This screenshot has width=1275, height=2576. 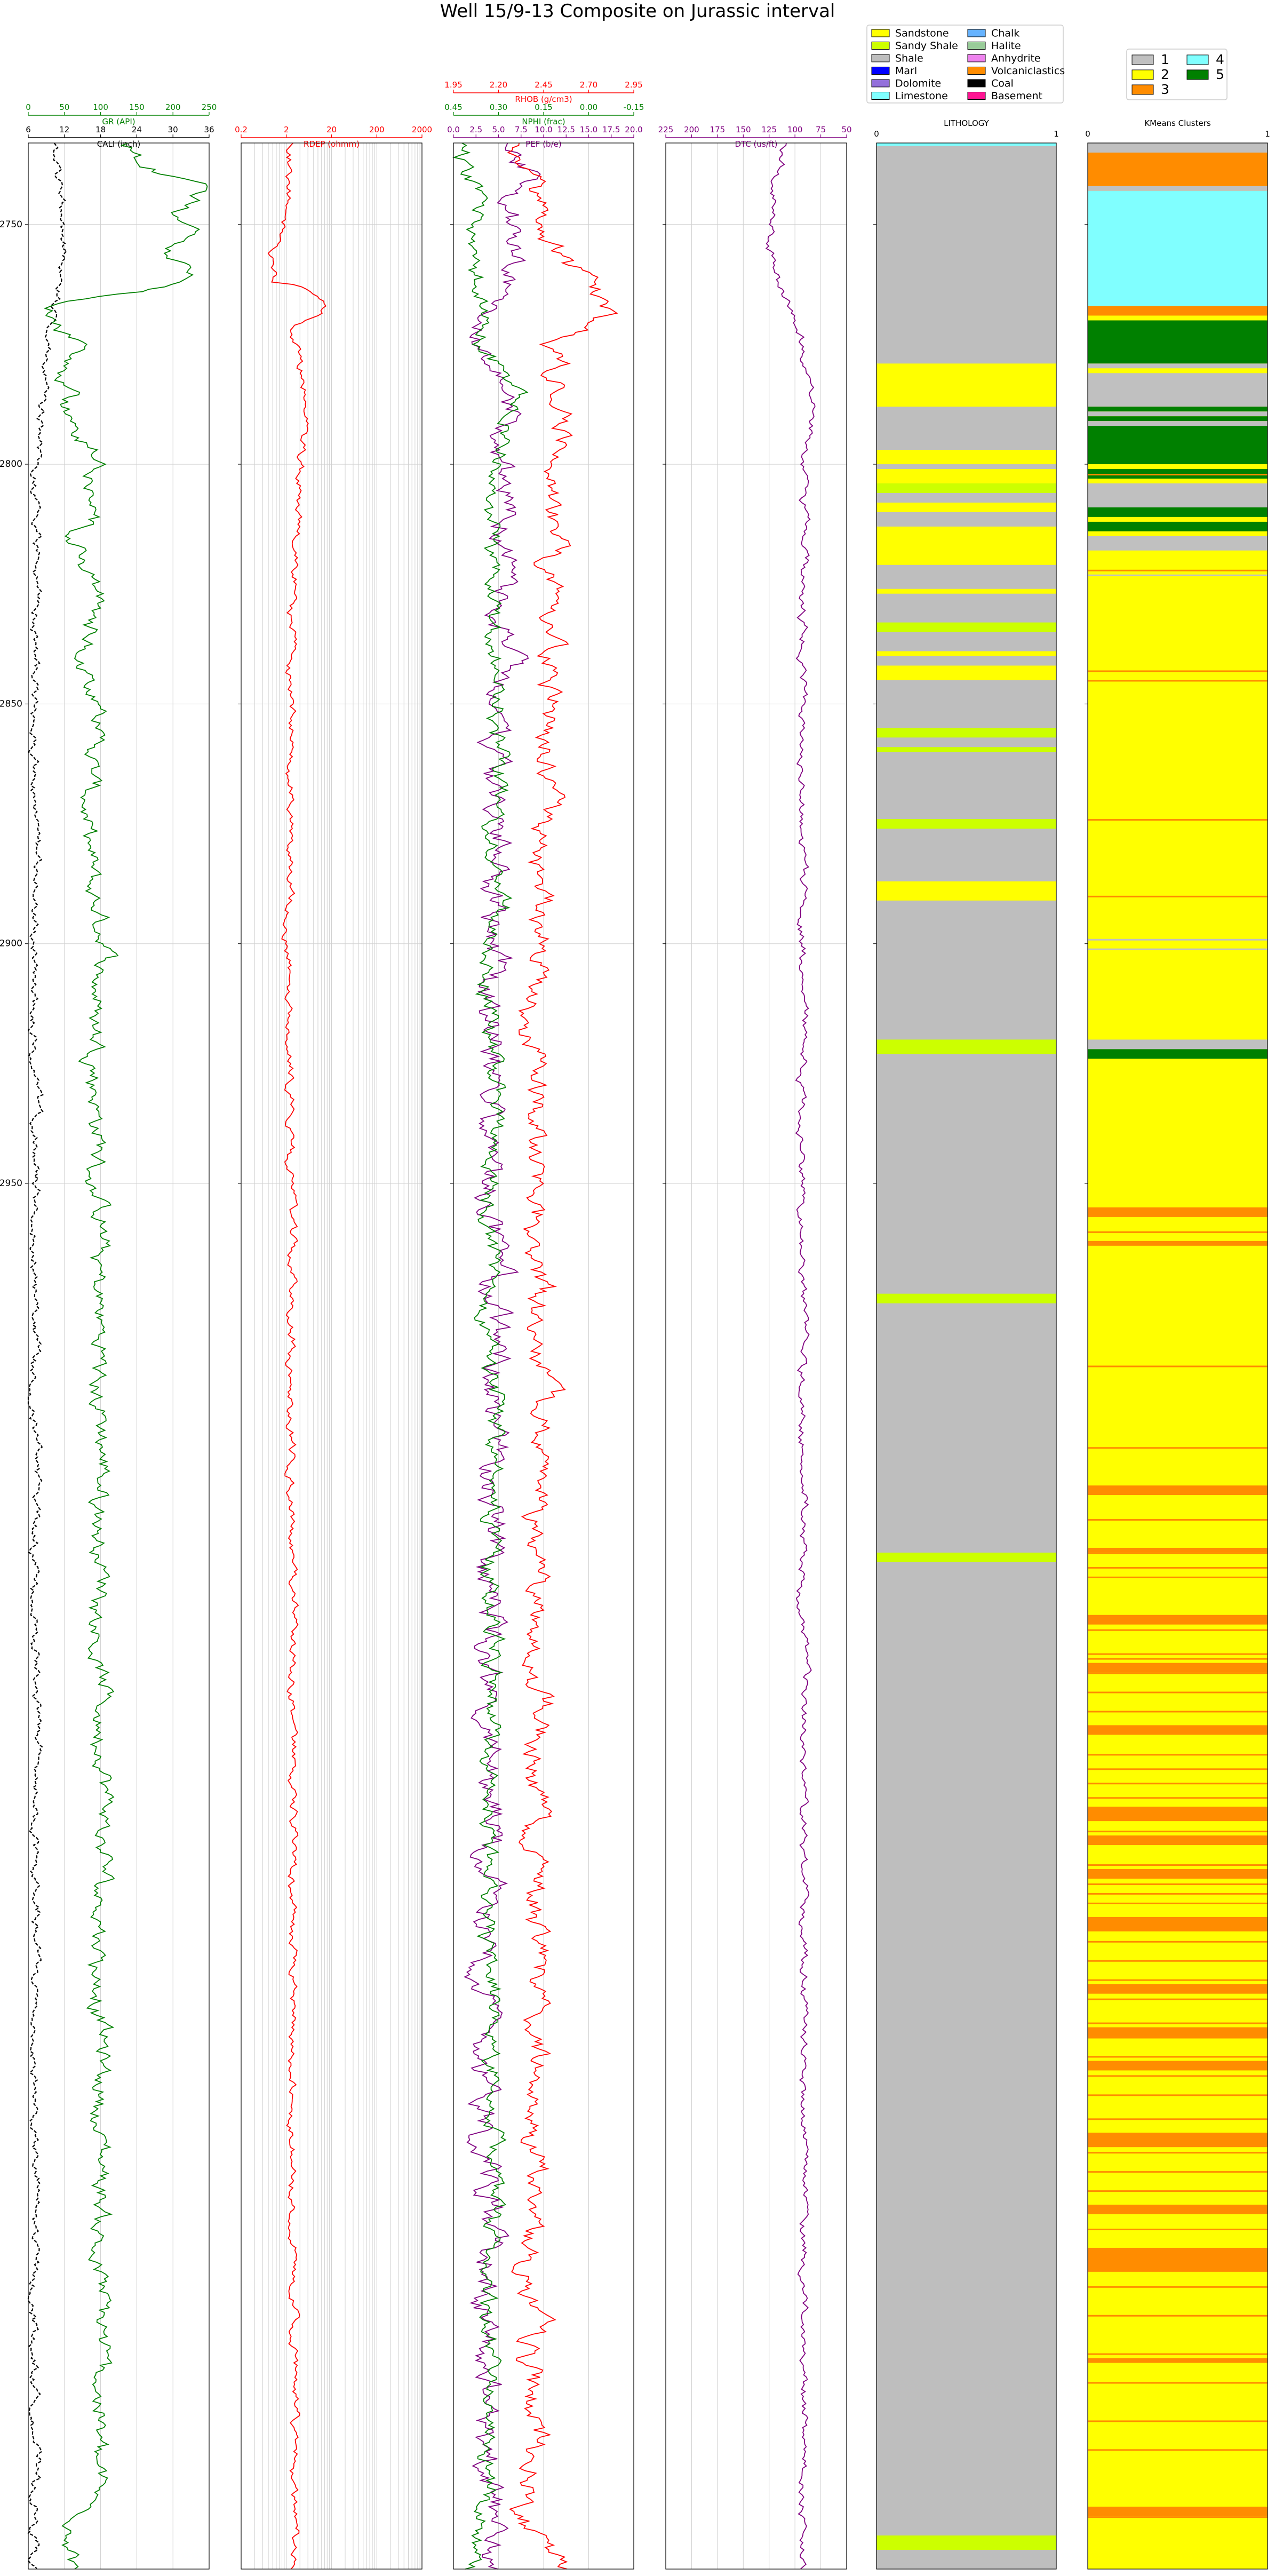 What do you see at coordinates (173, 107) in the screenshot?
I see `tick-label: 200` at bounding box center [173, 107].